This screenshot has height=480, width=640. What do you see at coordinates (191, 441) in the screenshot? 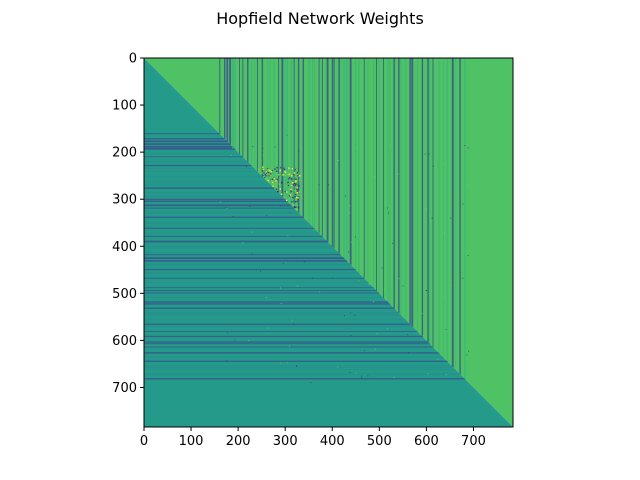
I see `x-tick-label: 100` at bounding box center [191, 441].